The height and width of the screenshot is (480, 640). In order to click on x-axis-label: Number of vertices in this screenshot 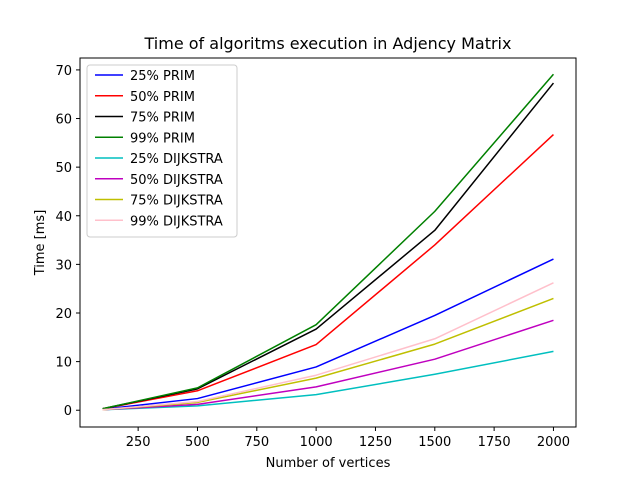, I will do `click(328, 463)`.